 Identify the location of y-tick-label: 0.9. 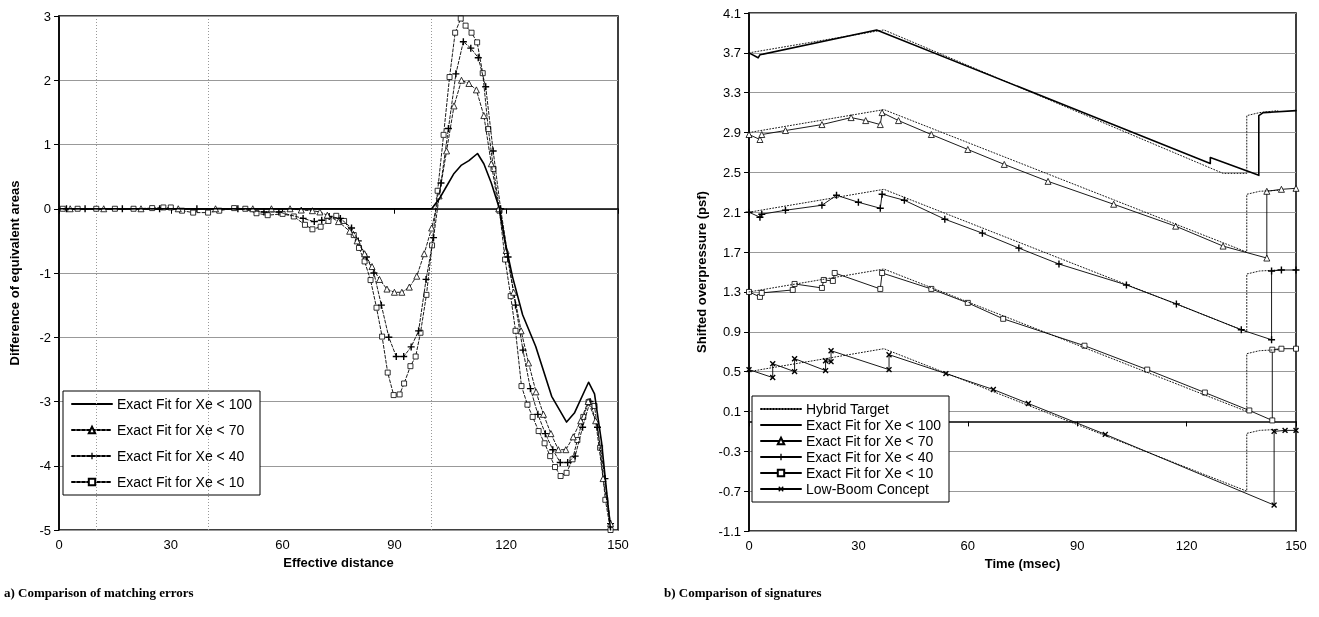
(731, 332).